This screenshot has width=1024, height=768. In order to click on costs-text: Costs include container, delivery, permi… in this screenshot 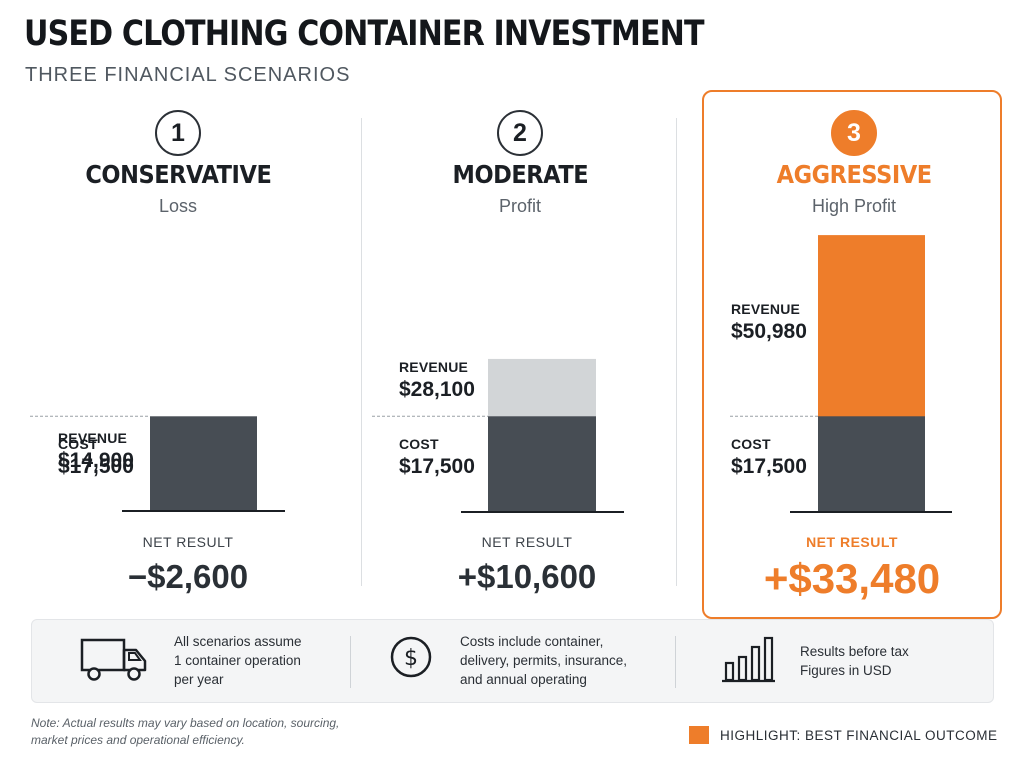, I will do `click(544, 660)`.